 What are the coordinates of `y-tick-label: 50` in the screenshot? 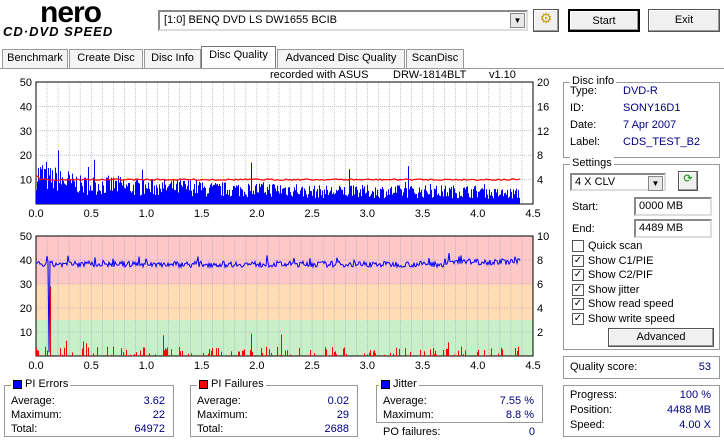 It's located at (26, 237).